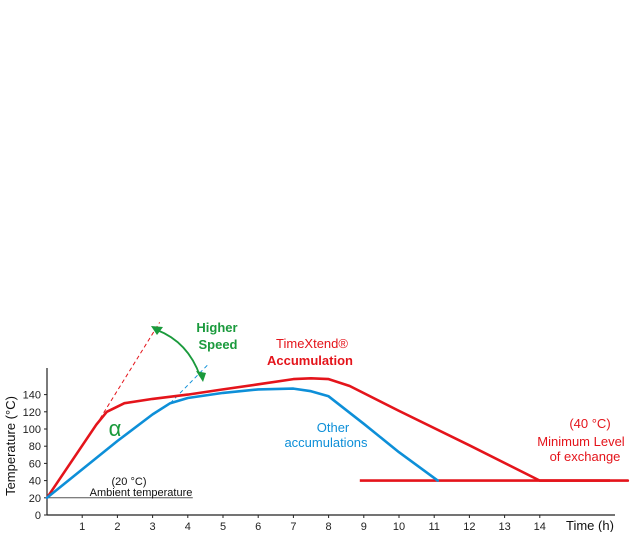  Describe the element at coordinates (35, 482) in the screenshot. I see `y-tick-label: 40` at that location.